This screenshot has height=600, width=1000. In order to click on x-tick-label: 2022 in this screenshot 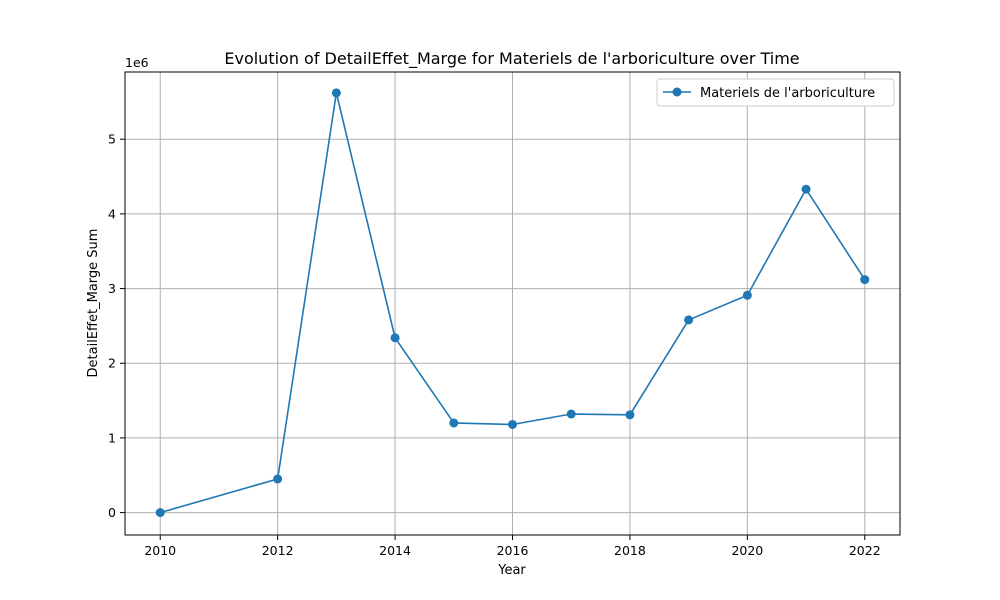, I will do `click(865, 550)`.